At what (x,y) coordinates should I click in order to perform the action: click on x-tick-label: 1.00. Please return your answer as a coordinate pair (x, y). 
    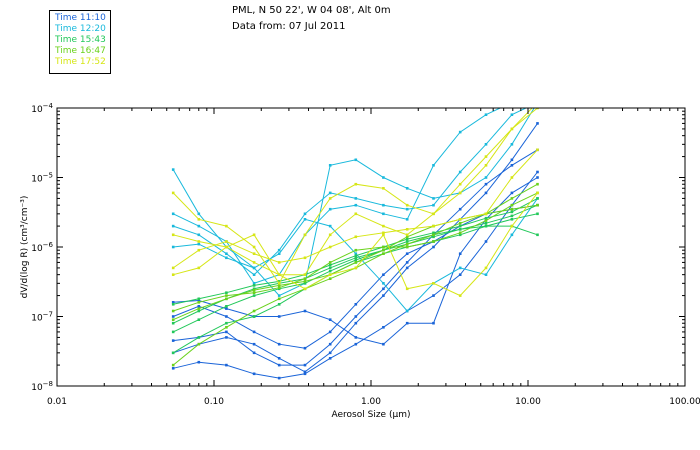
    Looking at the image, I should click on (371, 402).